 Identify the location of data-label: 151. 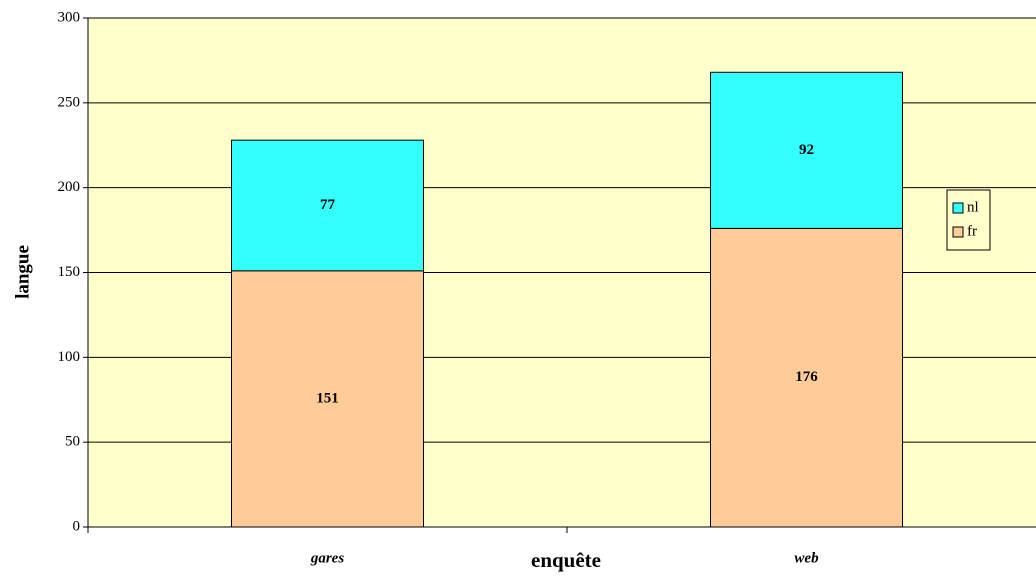
(327, 398).